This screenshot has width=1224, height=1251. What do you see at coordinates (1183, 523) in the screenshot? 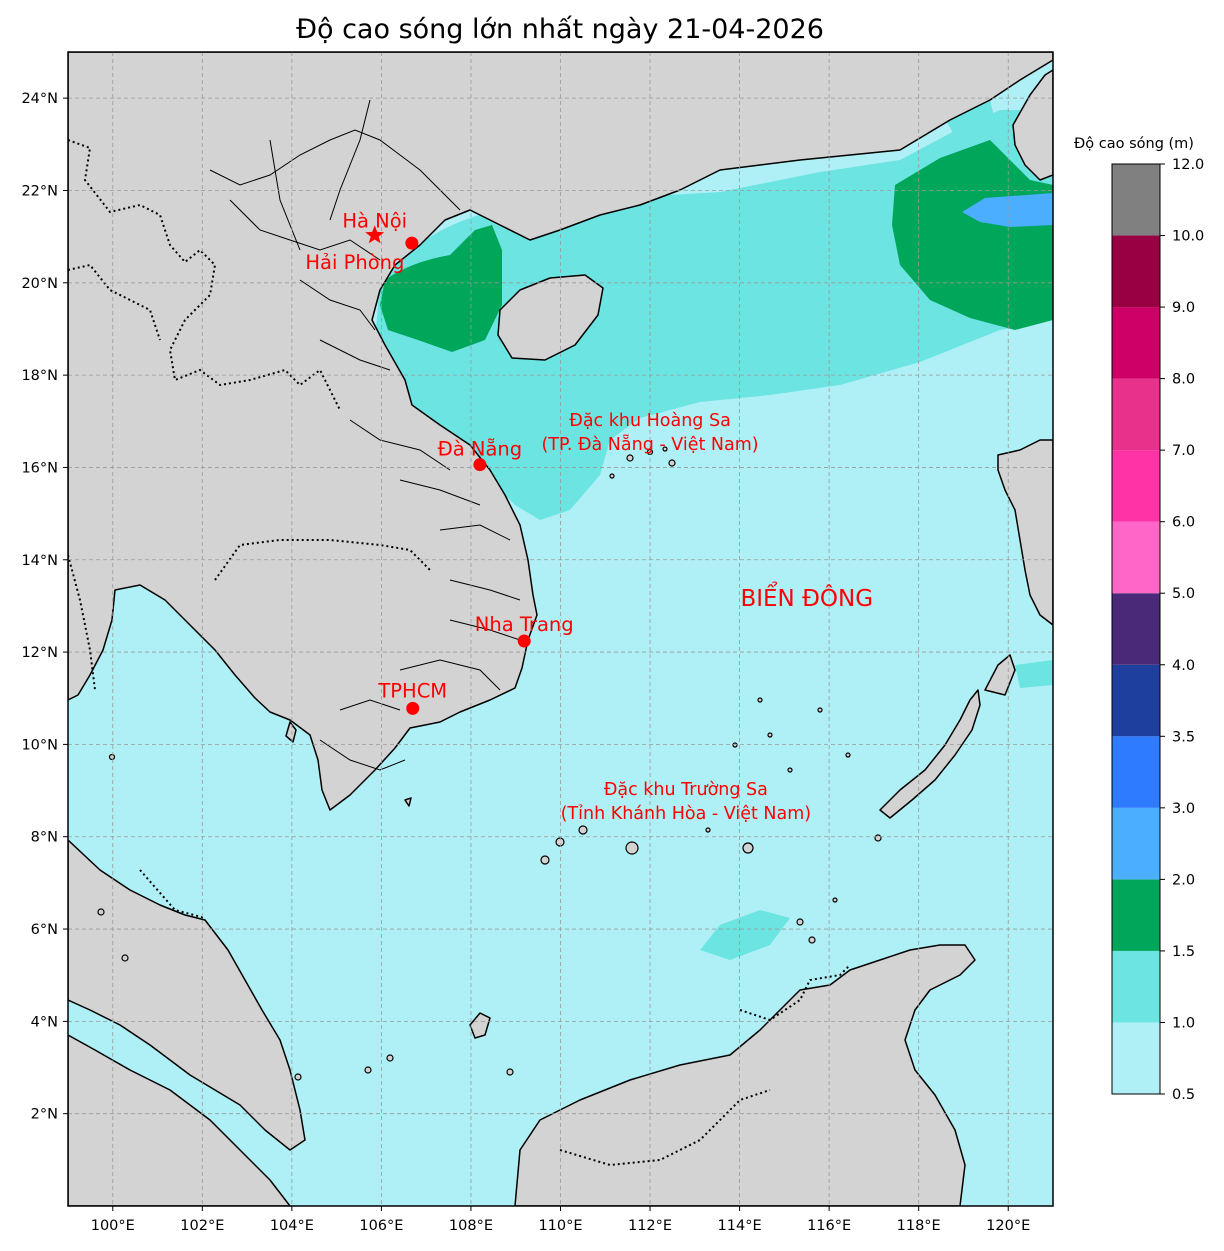
I see `colorbar-tick-label: 6.0` at bounding box center [1183, 523].